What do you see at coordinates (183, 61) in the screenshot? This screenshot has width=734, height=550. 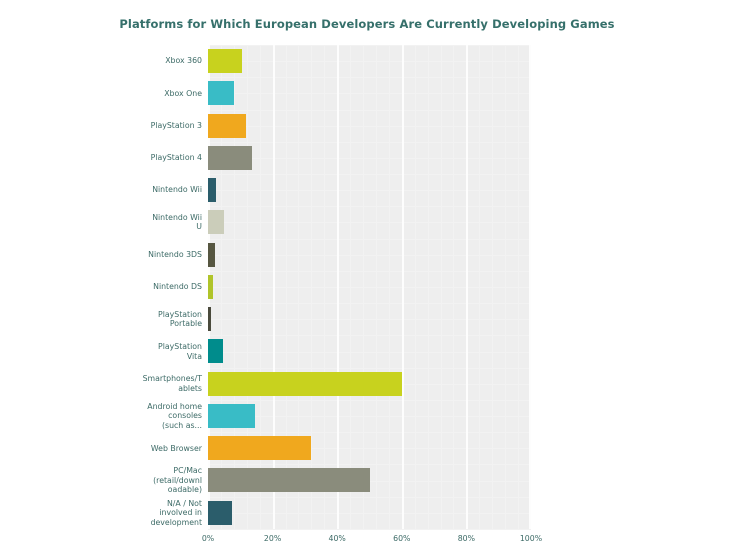 I see `y-axis-tick-label: Xbox 360` at bounding box center [183, 61].